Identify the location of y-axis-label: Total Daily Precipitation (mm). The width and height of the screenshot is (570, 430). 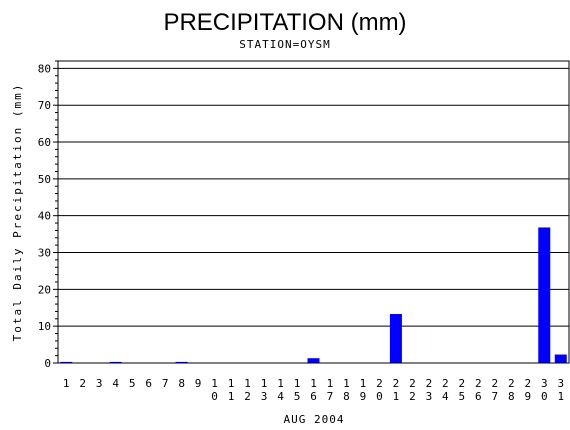
(17, 212).